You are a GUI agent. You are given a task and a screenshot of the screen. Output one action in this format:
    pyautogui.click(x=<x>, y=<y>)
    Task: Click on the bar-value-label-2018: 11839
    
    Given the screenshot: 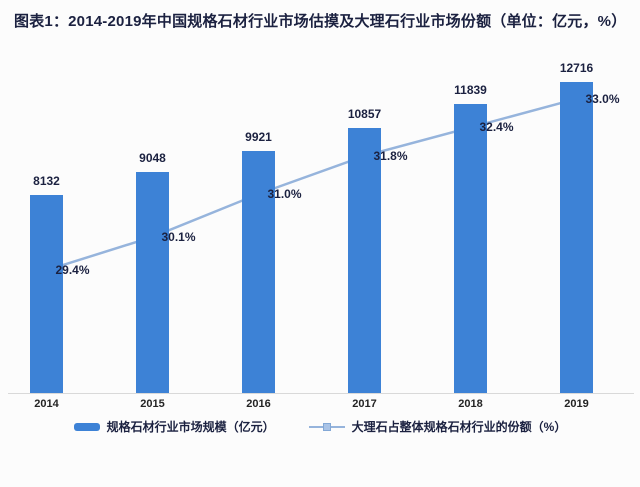 What is the action you would take?
    pyautogui.click(x=470, y=89)
    